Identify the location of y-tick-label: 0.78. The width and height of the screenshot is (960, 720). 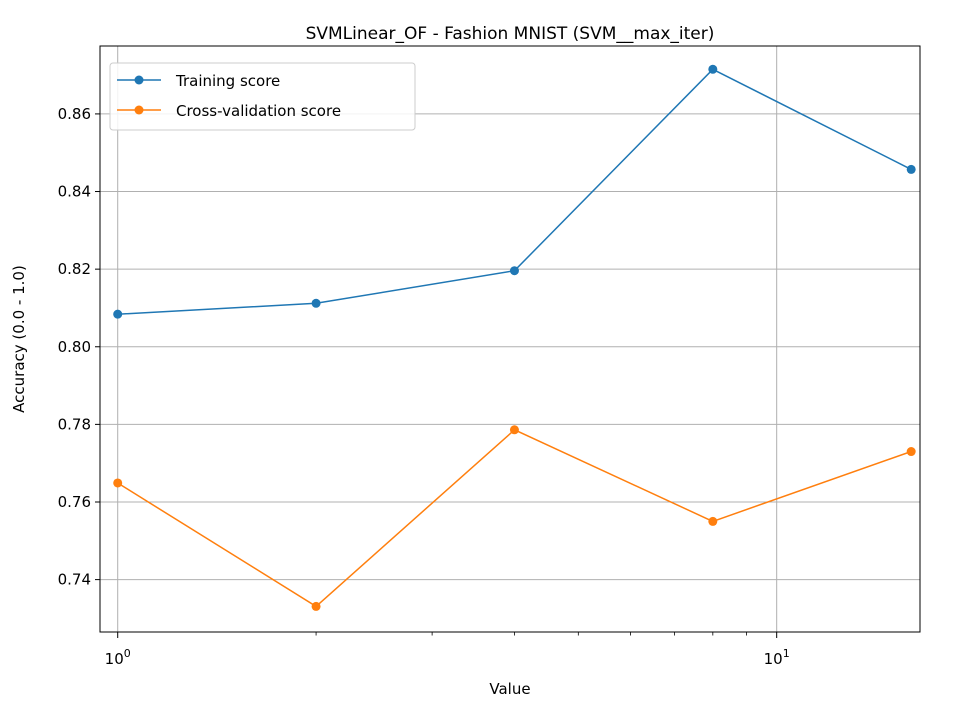
(74, 424).